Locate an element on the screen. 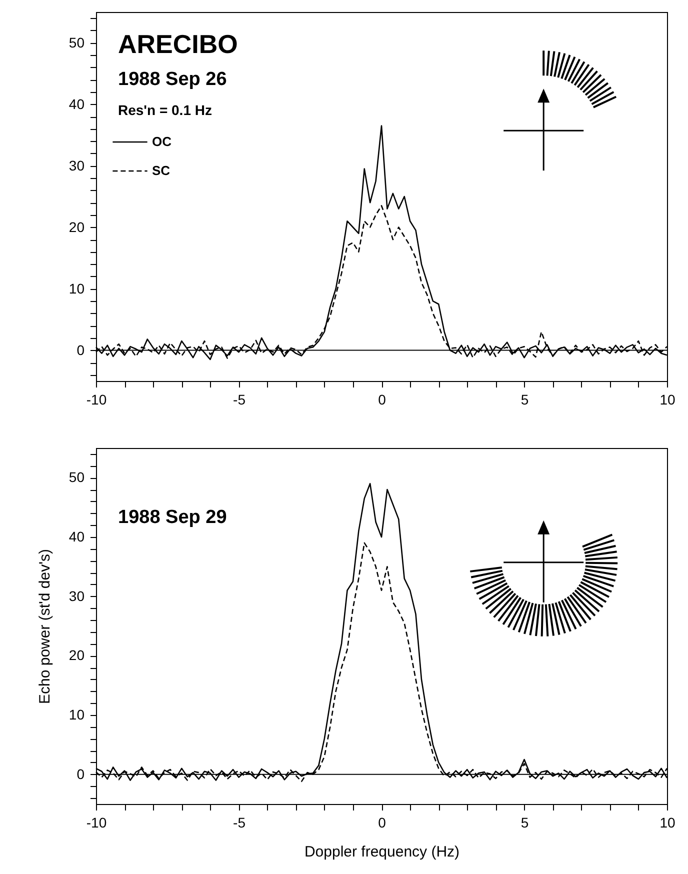  legend-label: OC is located at coordinates (162, 141).